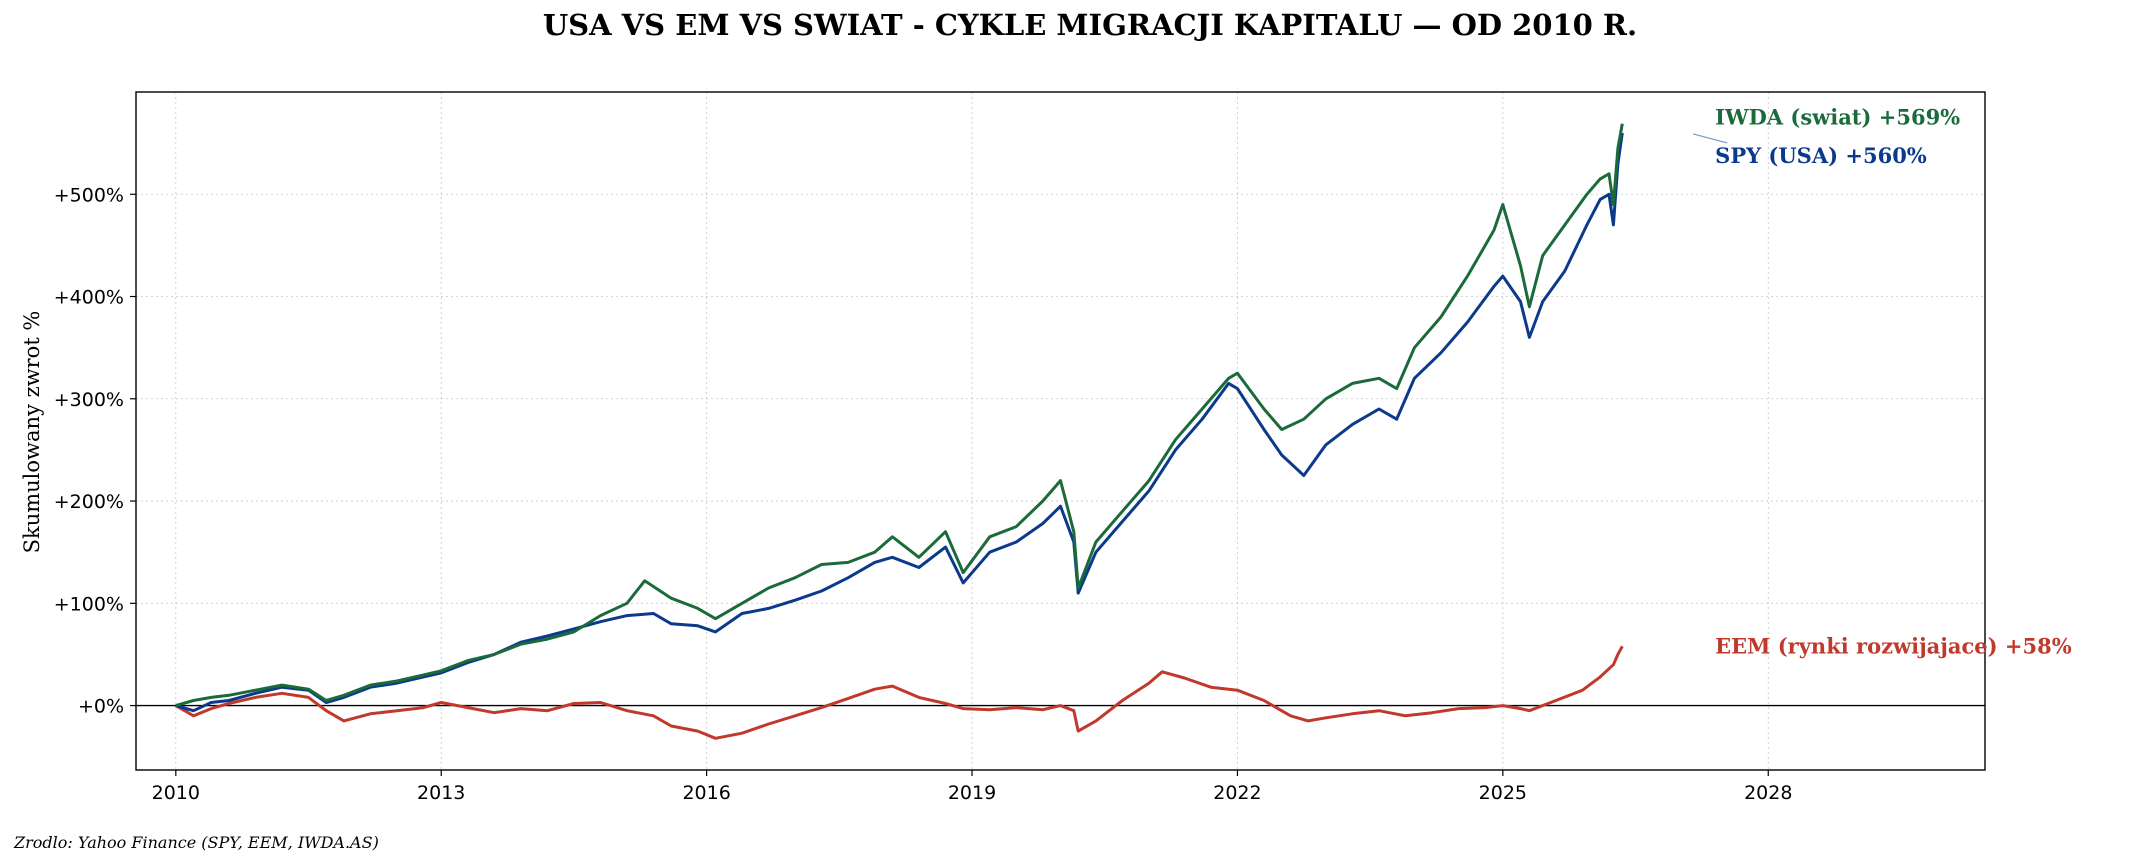  Describe the element at coordinates (1768, 793) in the screenshot. I see `x-tick-label: 2028` at that location.